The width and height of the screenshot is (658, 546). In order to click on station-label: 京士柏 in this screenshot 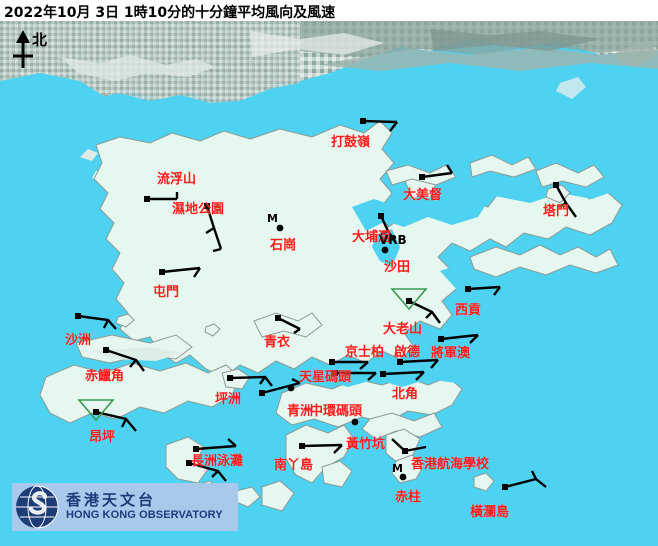, I will do `click(365, 352)`.